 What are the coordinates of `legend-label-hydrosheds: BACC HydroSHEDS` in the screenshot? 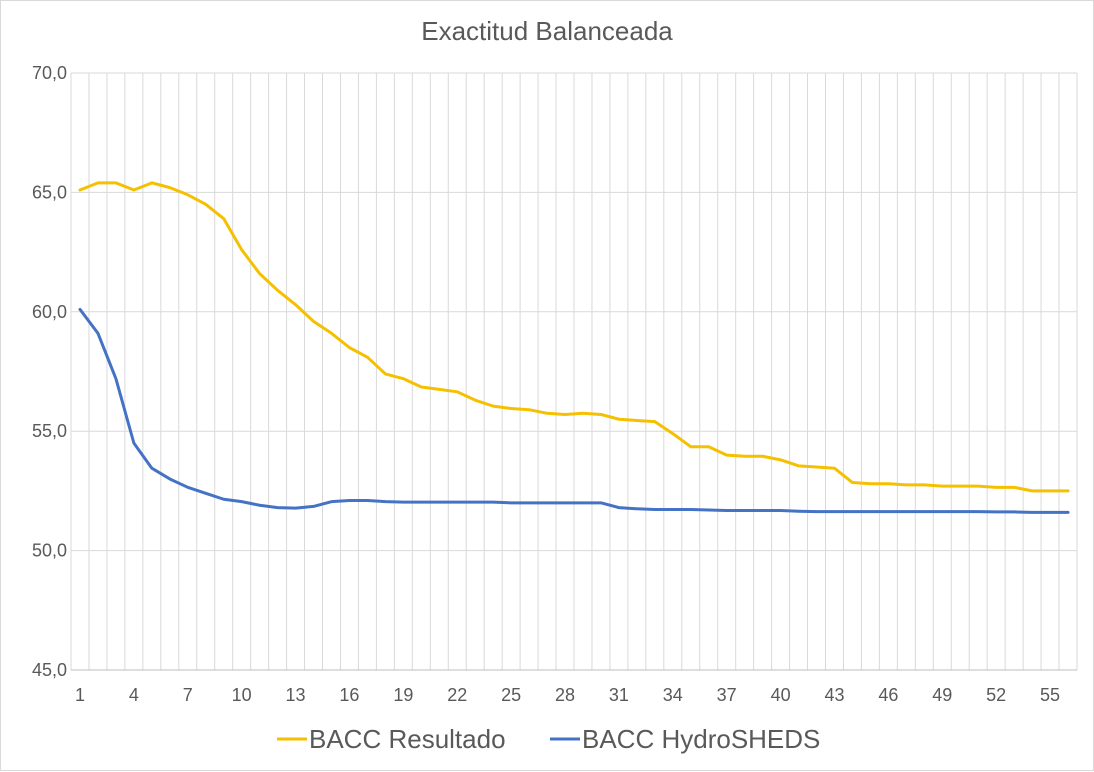 It's located at (701, 739).